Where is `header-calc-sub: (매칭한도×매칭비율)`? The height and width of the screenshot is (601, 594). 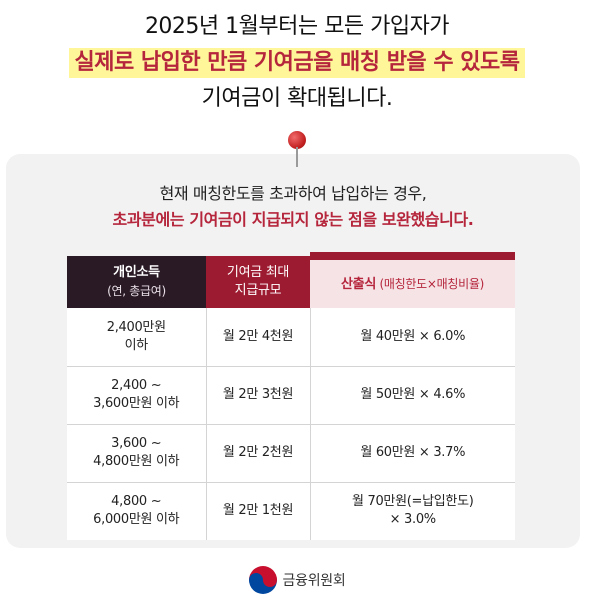 header-calc-sub: (매칭한도×매칭비율) is located at coordinates (430, 283).